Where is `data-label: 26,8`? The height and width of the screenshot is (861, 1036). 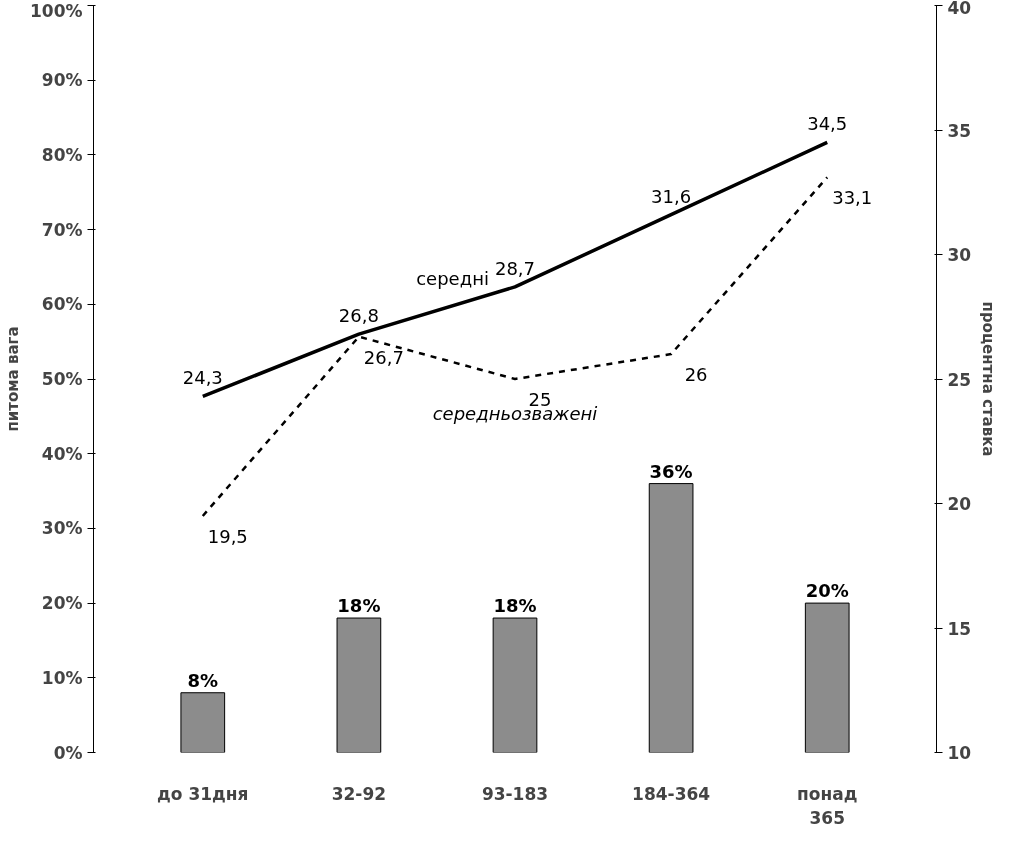
data-label: 26,8 is located at coordinates (358, 316).